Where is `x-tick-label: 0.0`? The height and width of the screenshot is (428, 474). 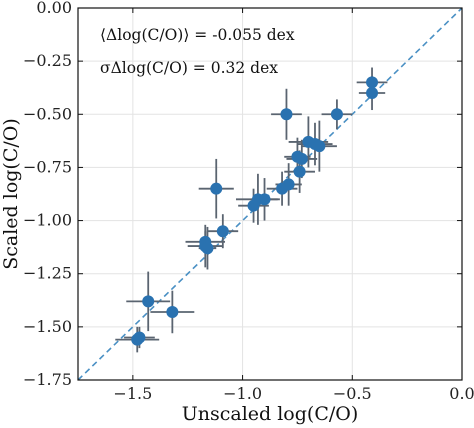
x-tick-label: 0.0 is located at coordinates (461, 393).